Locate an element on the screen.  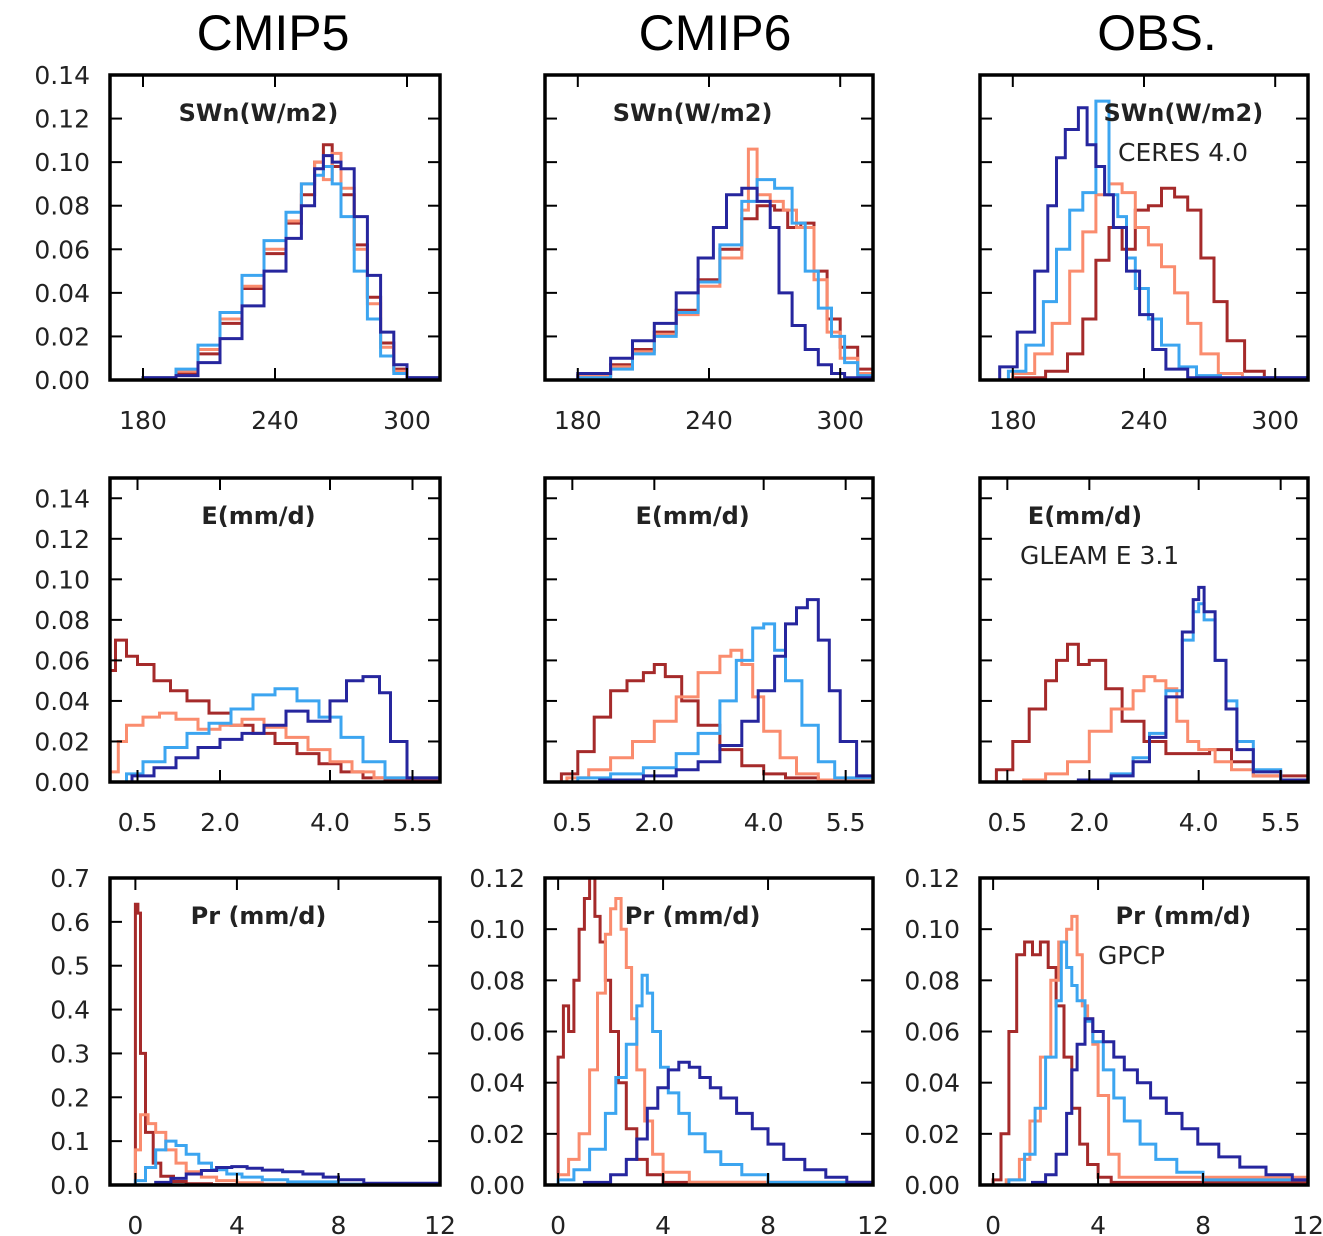
obs-e-xtick-label: 0.5 is located at coordinates (1007, 822).